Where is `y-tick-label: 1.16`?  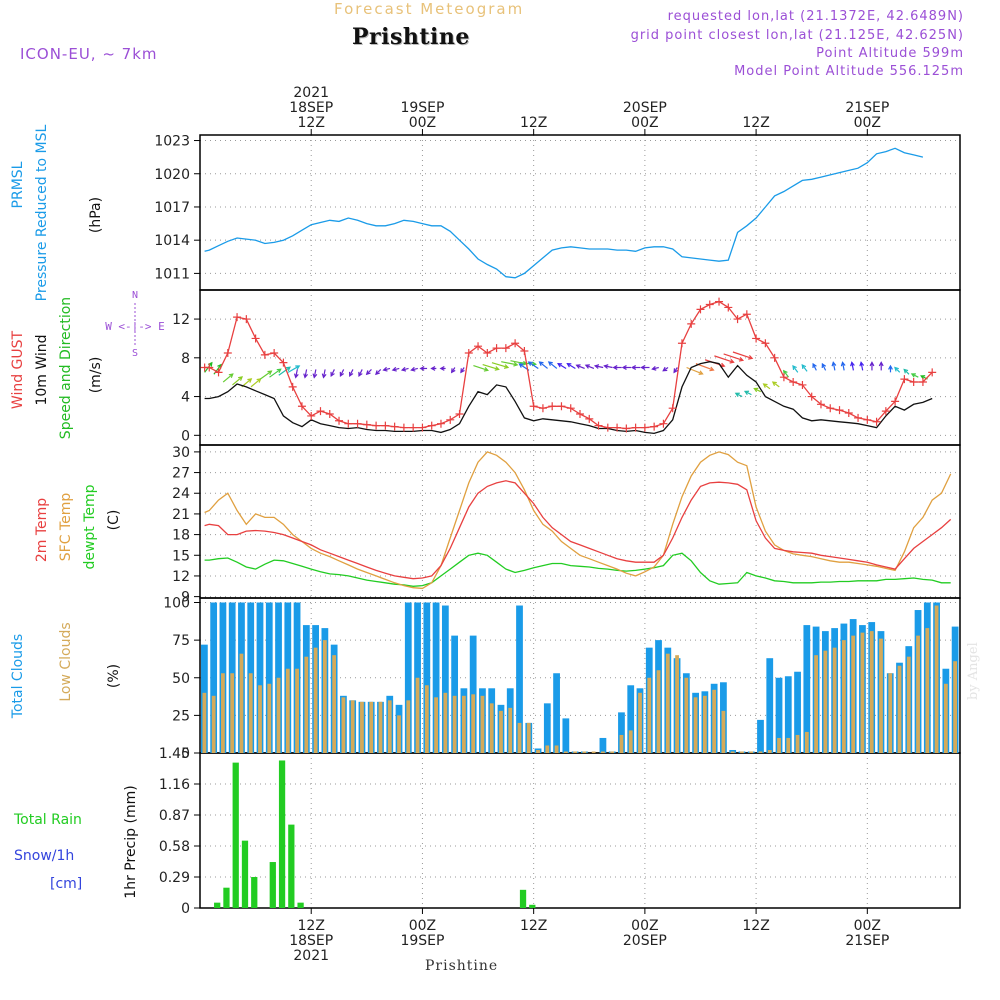
y-tick-label: 1.16 is located at coordinates (174, 785).